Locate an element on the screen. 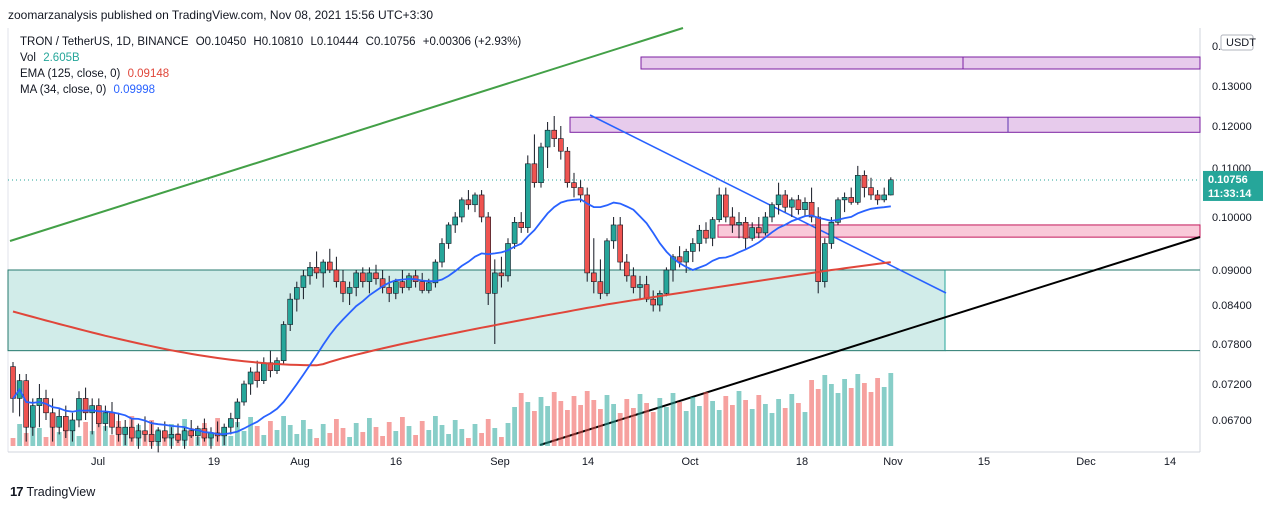 The height and width of the screenshot is (509, 1280). currency-label-box is located at coordinates (1237, 42).